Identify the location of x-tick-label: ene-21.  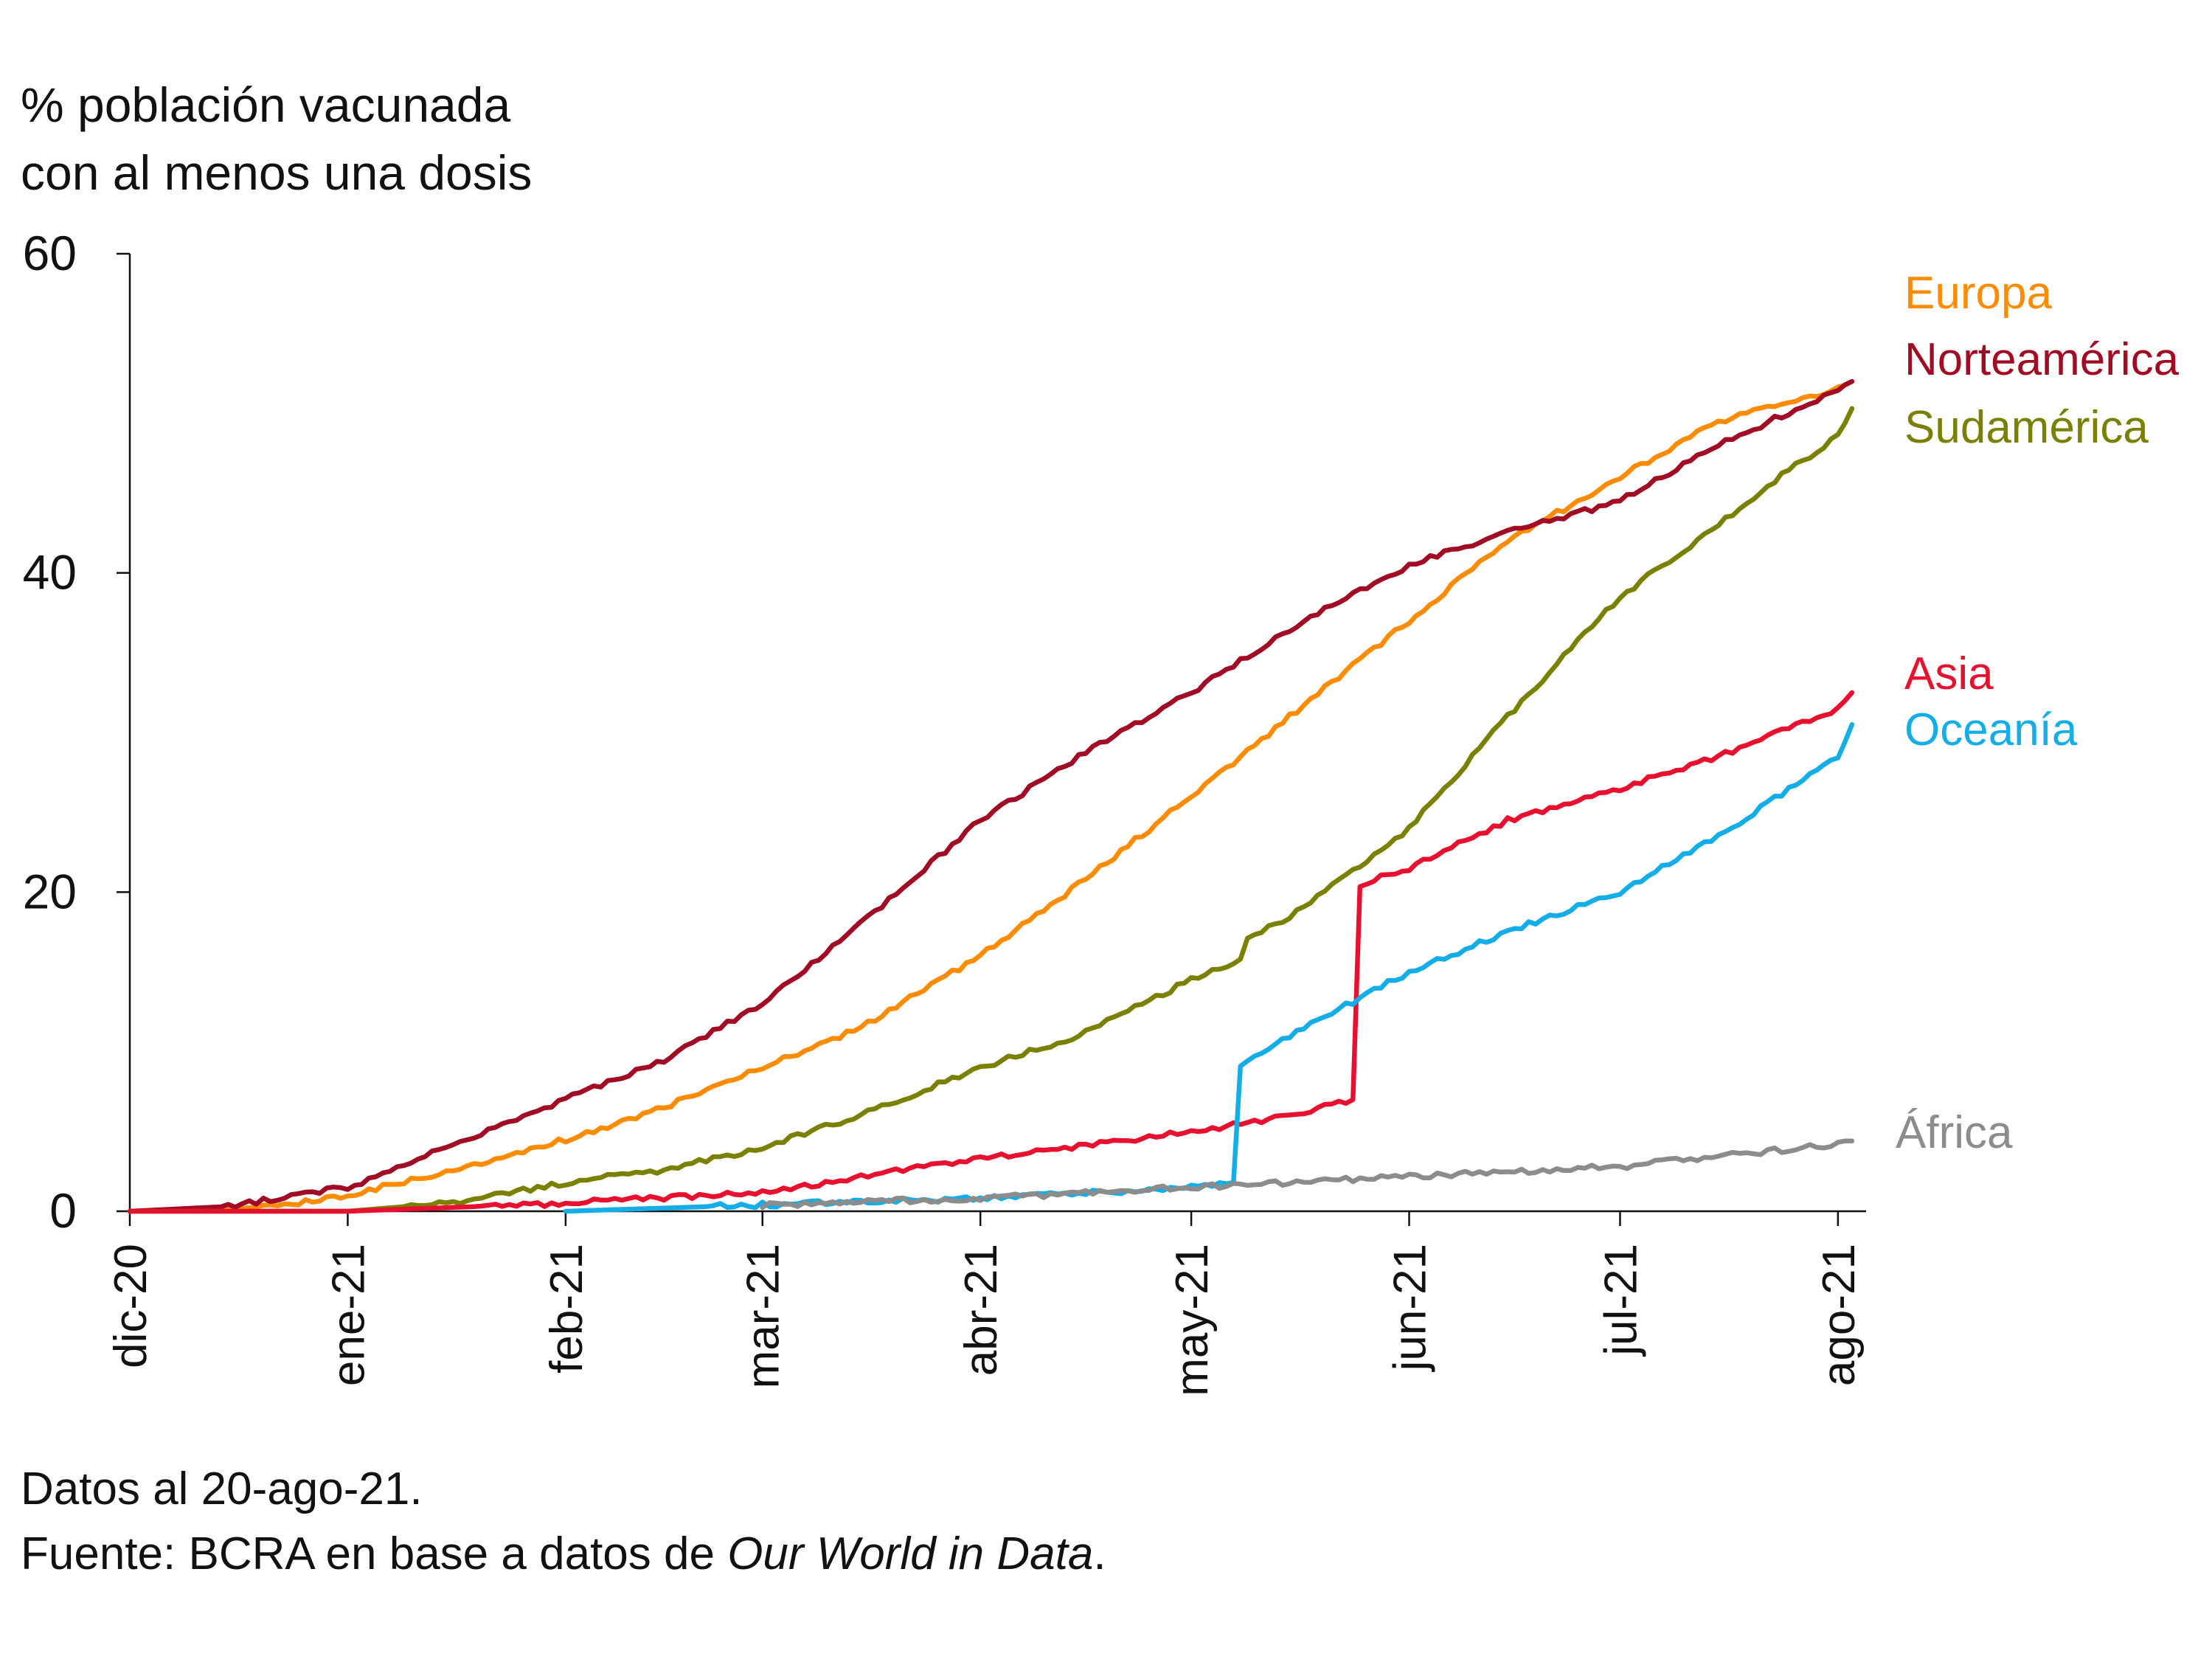
(348, 1315).